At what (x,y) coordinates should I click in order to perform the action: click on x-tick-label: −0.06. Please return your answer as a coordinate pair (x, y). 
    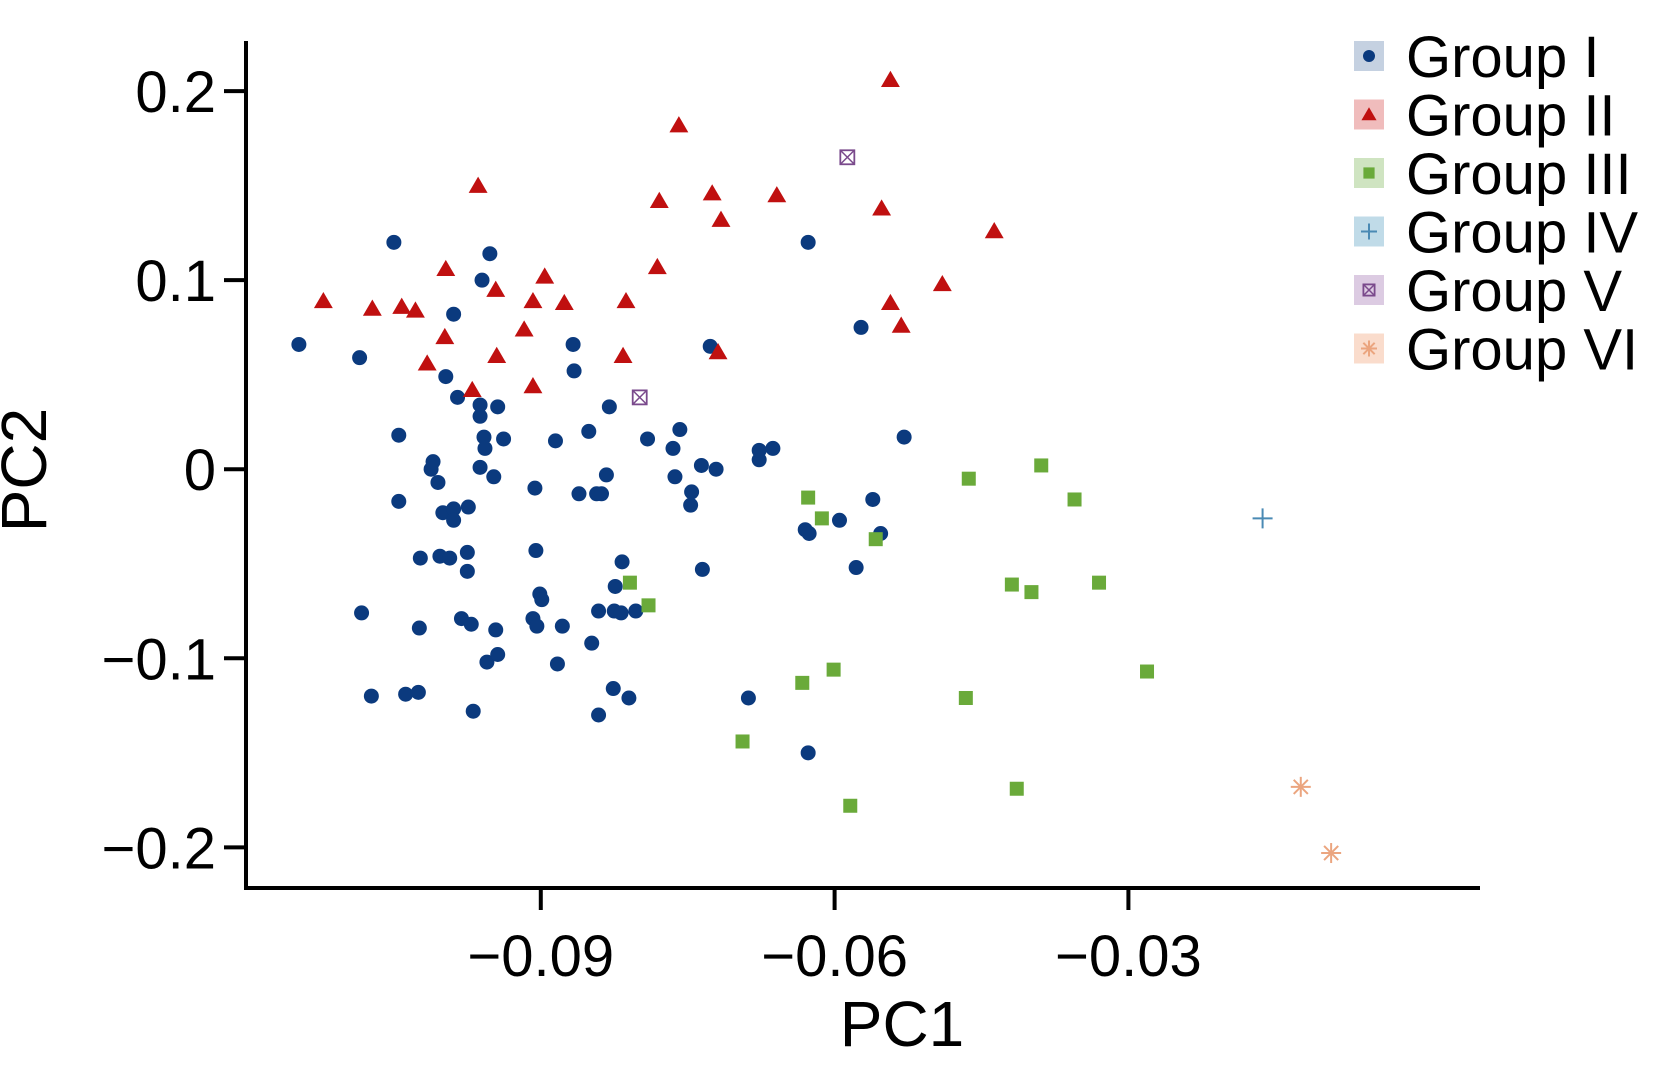
    Looking at the image, I should click on (834, 956).